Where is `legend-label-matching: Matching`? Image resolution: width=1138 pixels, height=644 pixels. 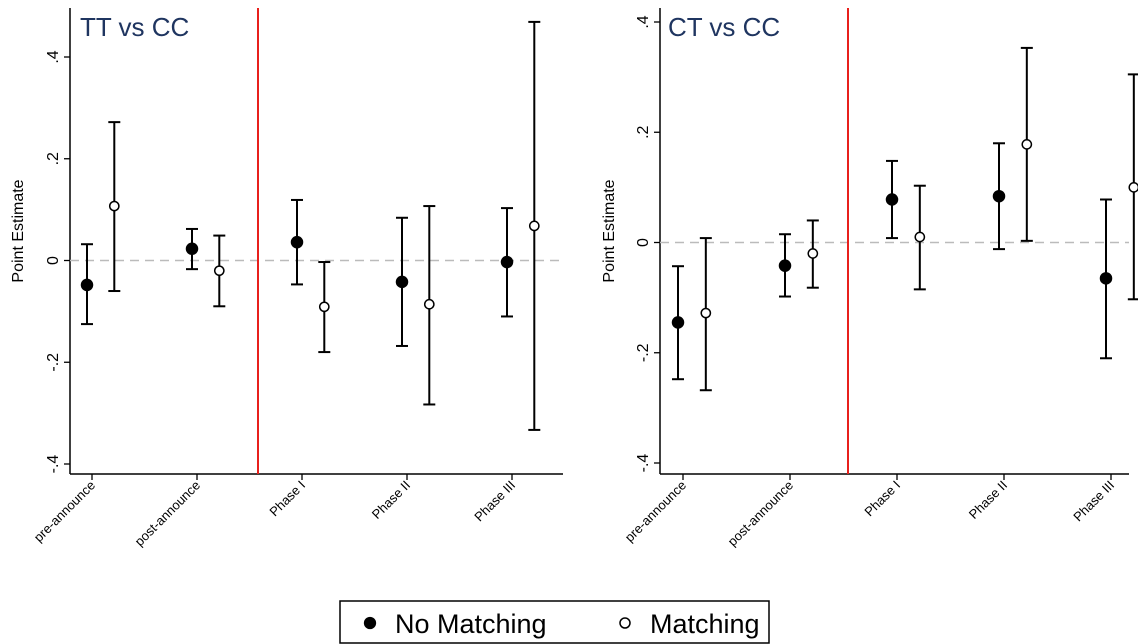
legend-label-matching: Matching is located at coordinates (705, 624).